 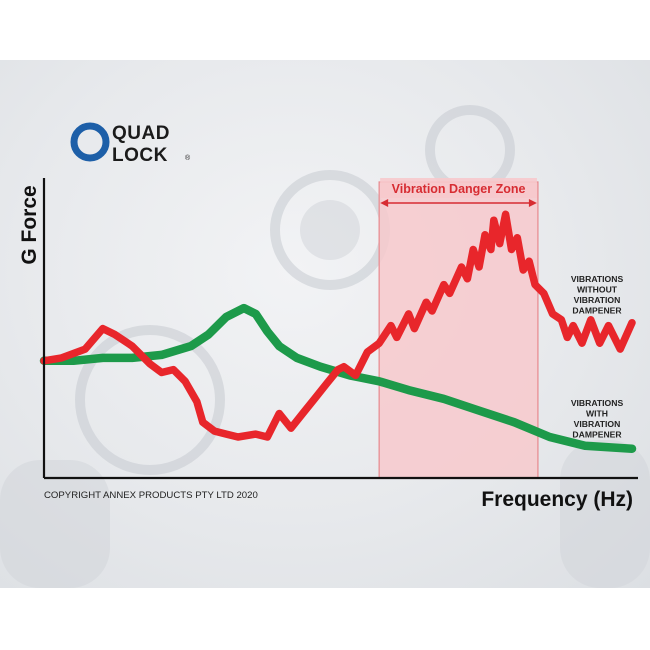 What do you see at coordinates (384, 203) in the screenshot?
I see `danger-zone-arrow-left` at bounding box center [384, 203].